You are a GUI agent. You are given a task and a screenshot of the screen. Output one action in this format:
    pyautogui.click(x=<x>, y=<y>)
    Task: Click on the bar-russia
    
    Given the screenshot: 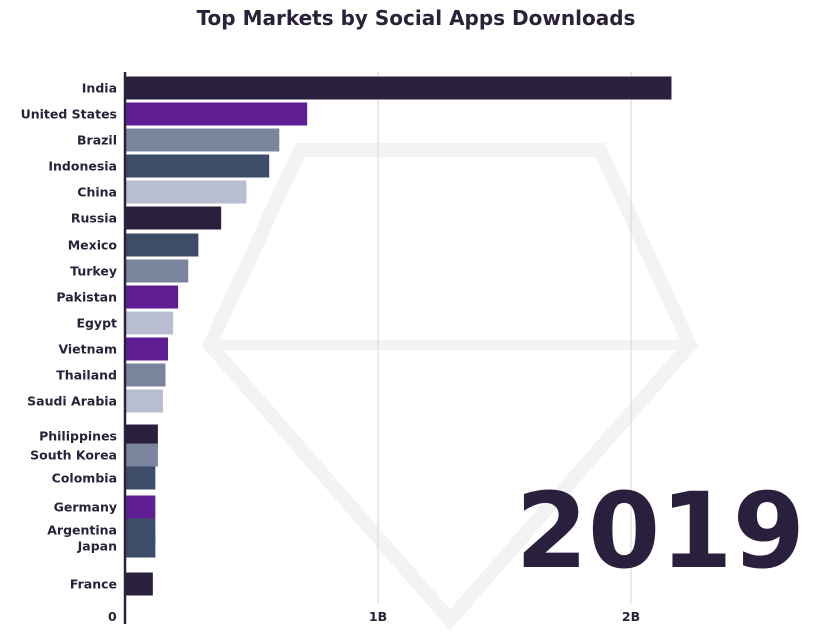 What is the action you would take?
    pyautogui.click(x=173, y=218)
    